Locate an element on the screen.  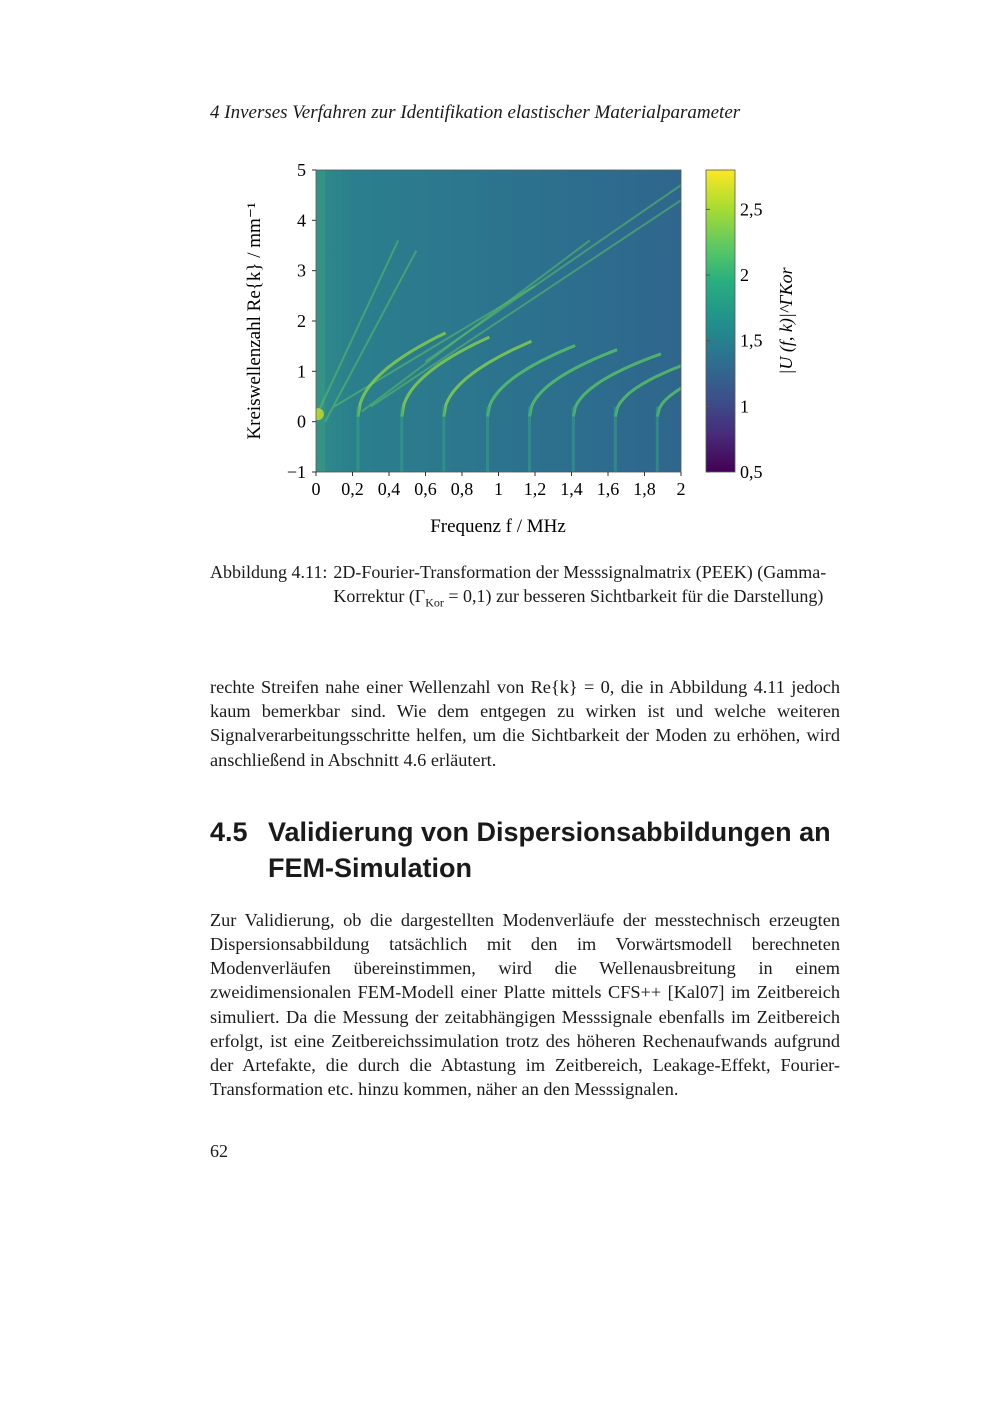
colorbar is located at coordinates (720, 321).